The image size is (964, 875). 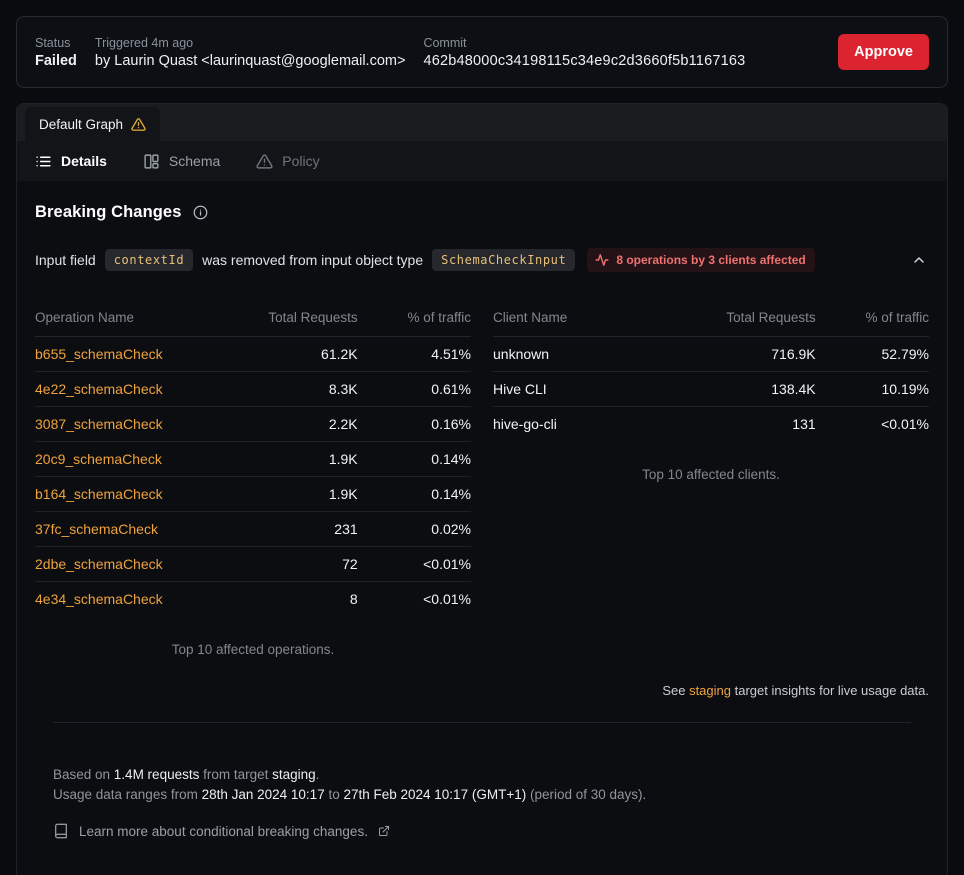 I want to click on change-field-code: contextId, so click(x=149, y=260).